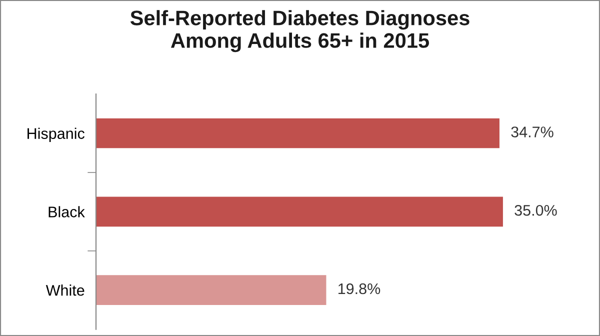  Describe the element at coordinates (300, 31) in the screenshot. I see `chart-title: Self-Reported Diabetes Diagnoses Among Adults 65+ in 2015` at that location.